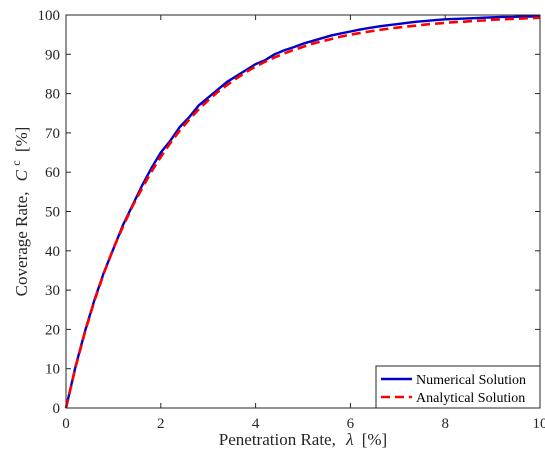  I want to click on y-tick-label: 100, so click(49, 16).